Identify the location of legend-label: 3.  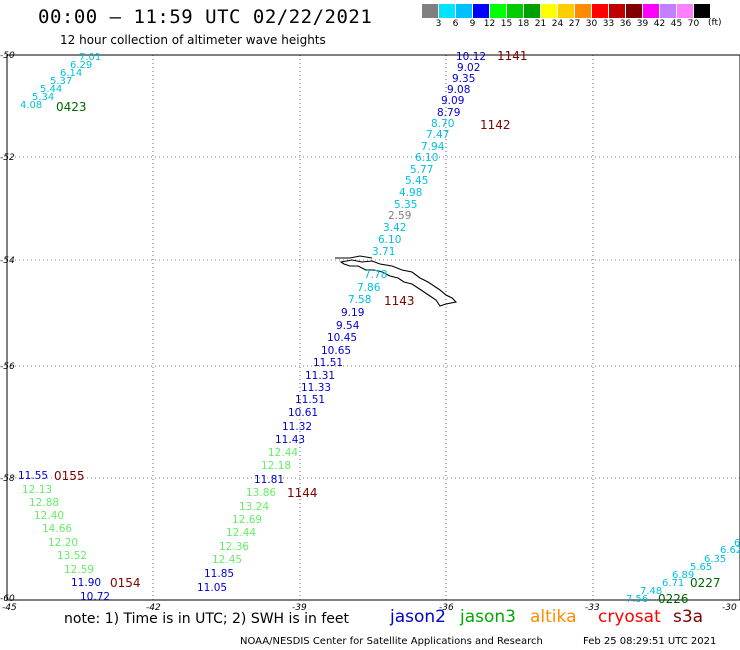
(438, 24).